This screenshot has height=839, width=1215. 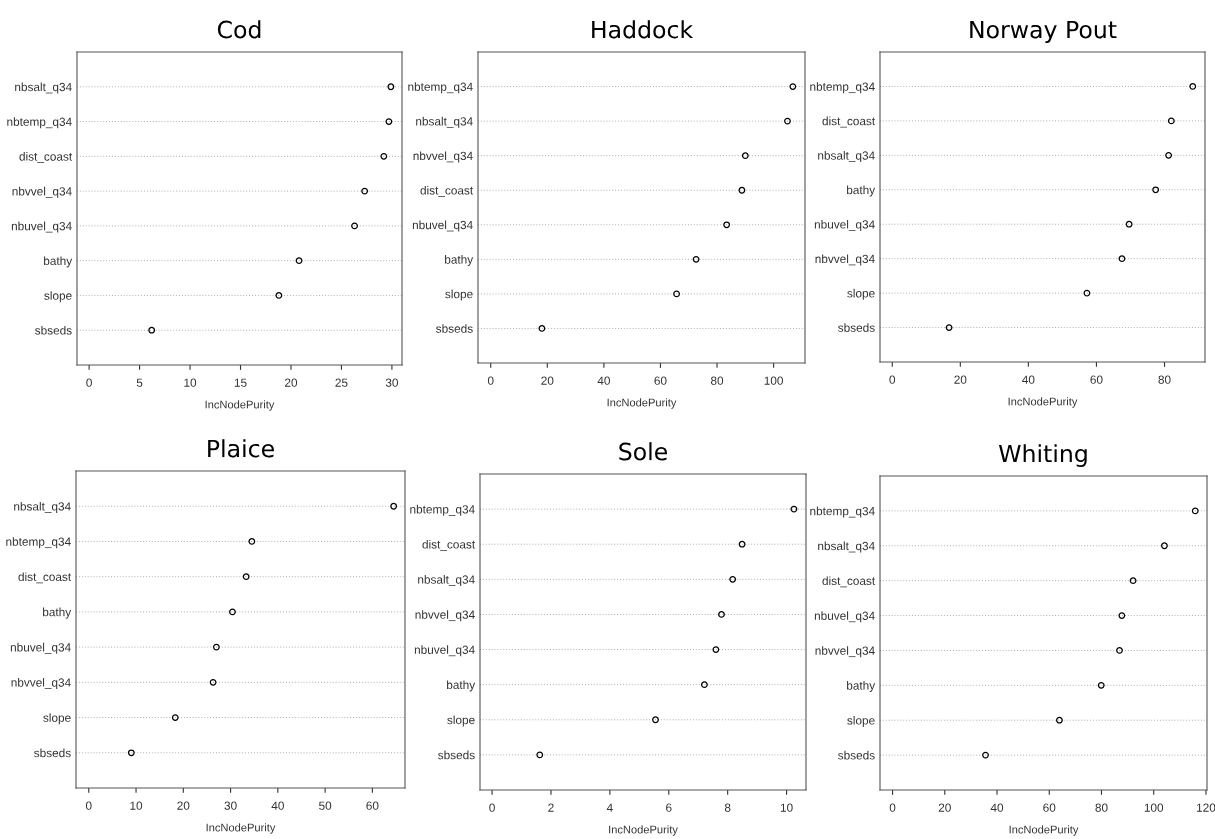 What do you see at coordinates (239, 29) in the screenshot?
I see `chart-title: Cod` at bounding box center [239, 29].